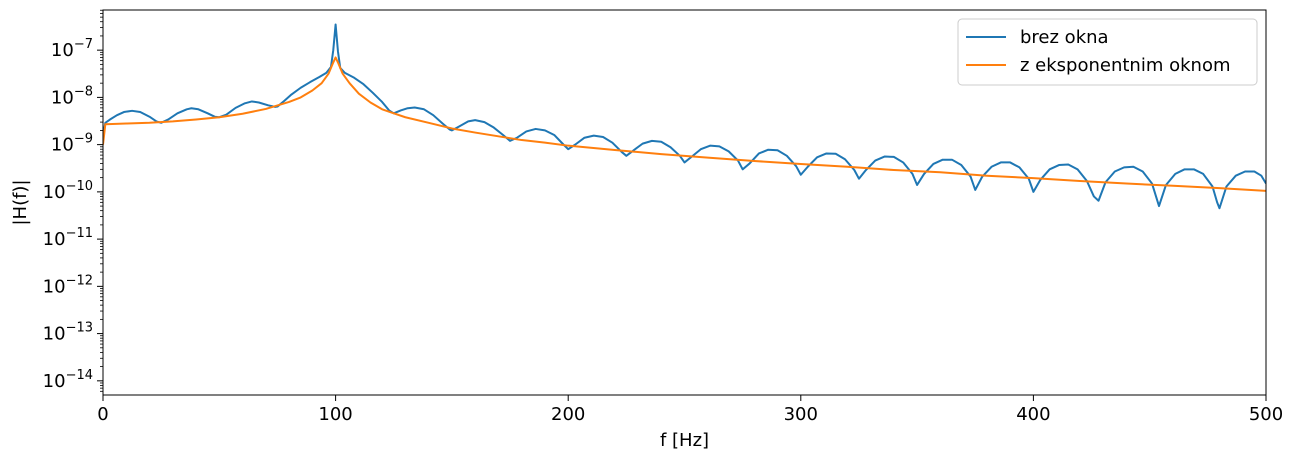 The image size is (1294, 458). Describe the element at coordinates (20, 202) in the screenshot. I see `y-axis-label: |H(f)|` at that location.